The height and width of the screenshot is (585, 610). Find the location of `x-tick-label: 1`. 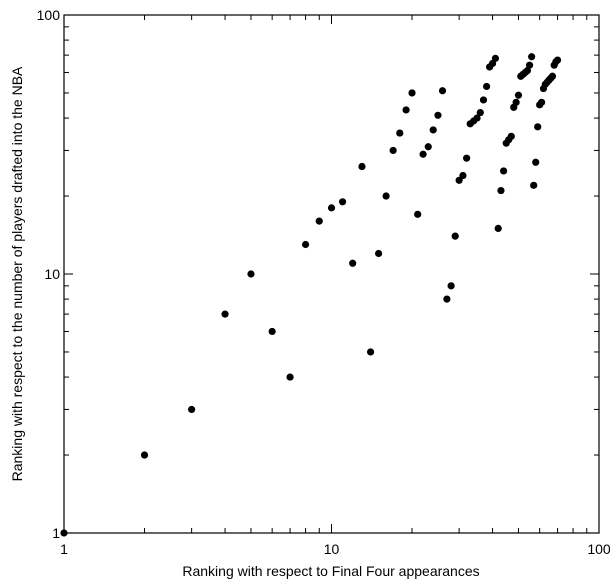

x-tick-label: 1 is located at coordinates (64, 549).